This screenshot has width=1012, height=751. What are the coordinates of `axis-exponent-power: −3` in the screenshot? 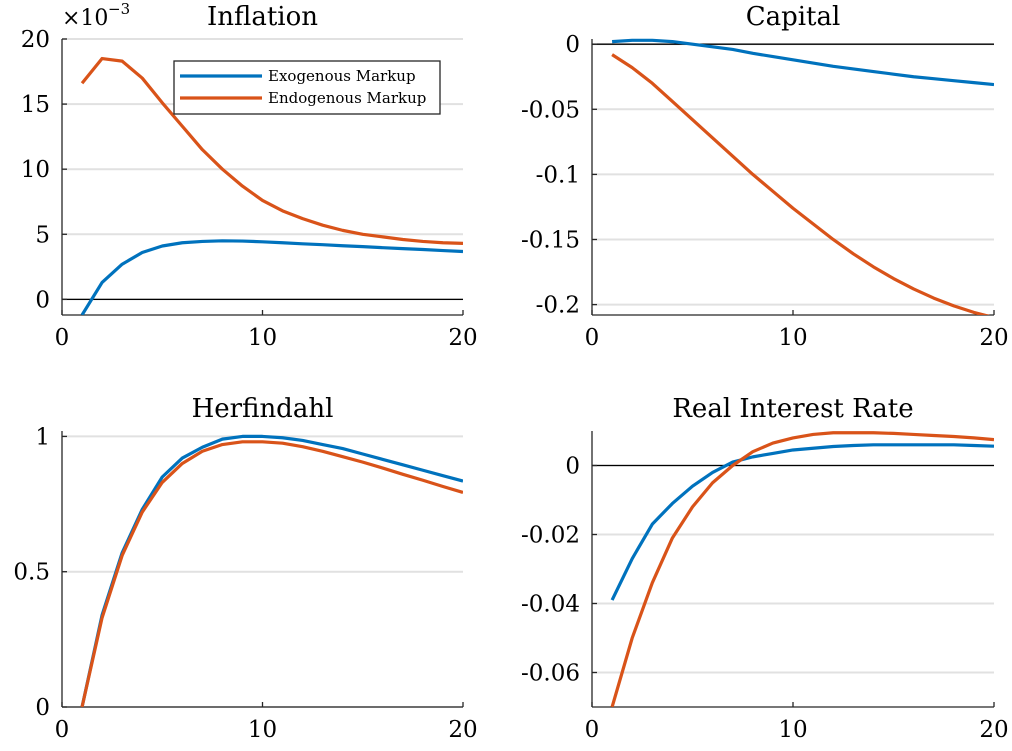 It's located at (119, 9).